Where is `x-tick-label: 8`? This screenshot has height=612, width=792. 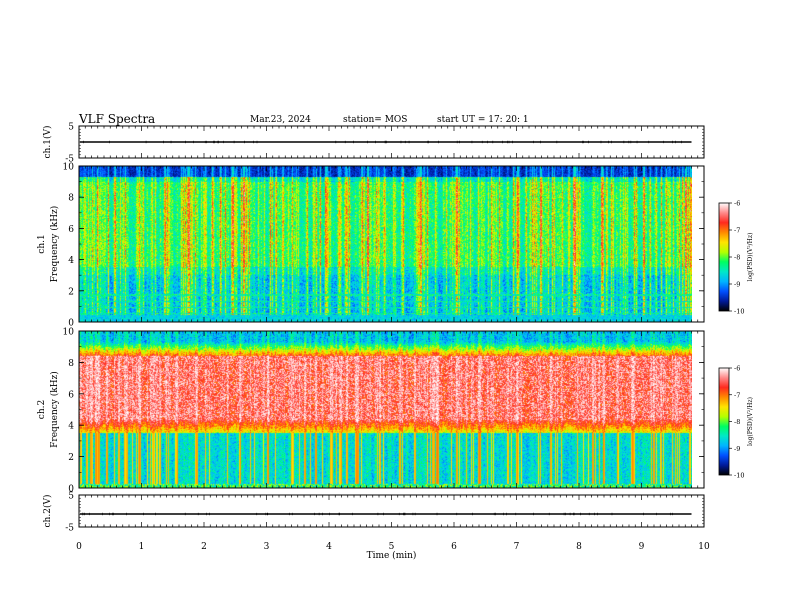 x-tick-label: 8 is located at coordinates (579, 547).